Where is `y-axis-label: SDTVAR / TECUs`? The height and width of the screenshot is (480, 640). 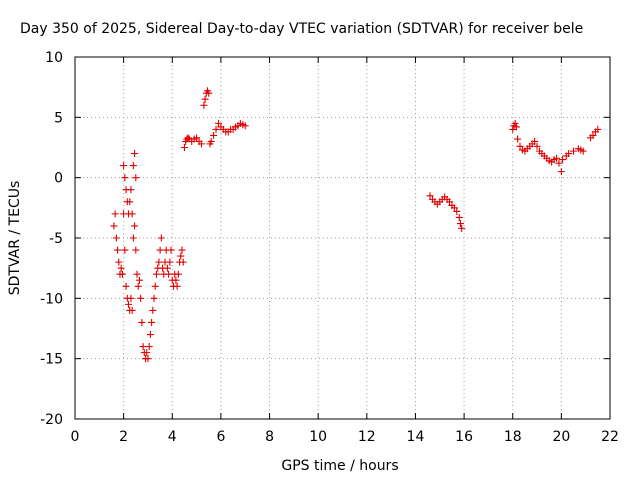
y-axis-label: SDTVAR / TECUs is located at coordinates (15, 238).